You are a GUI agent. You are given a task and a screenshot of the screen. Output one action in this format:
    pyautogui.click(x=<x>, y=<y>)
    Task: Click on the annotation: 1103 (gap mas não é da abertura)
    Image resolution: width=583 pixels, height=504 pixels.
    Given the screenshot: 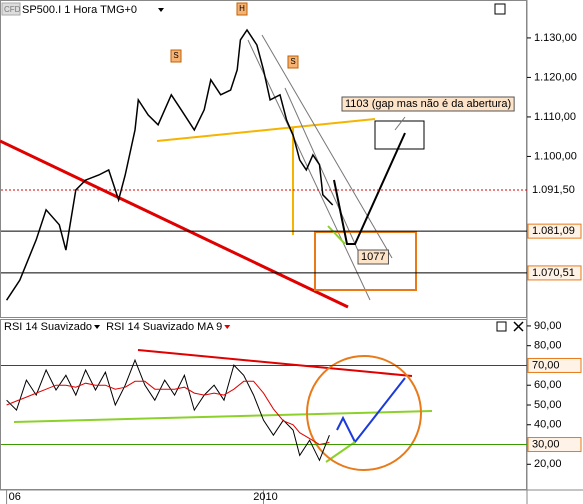 What is the action you would take?
    pyautogui.click(x=428, y=104)
    